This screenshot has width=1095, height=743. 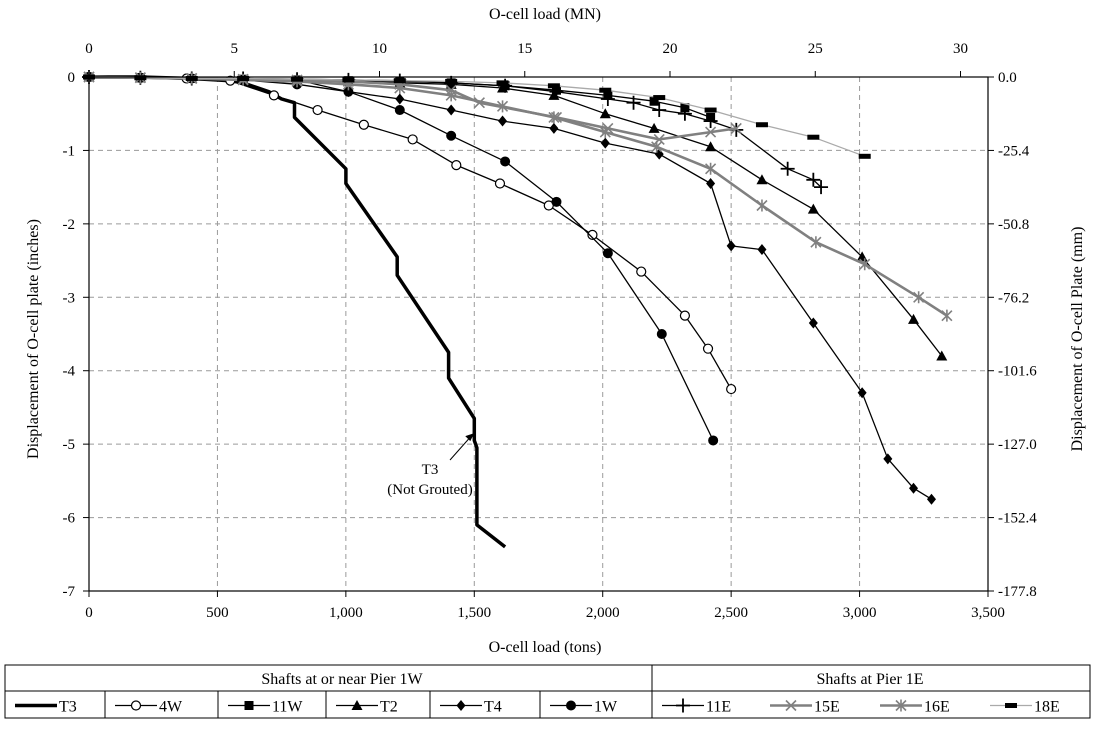 I want to click on y2-tick-label: -76.2, so click(x=1013, y=298).